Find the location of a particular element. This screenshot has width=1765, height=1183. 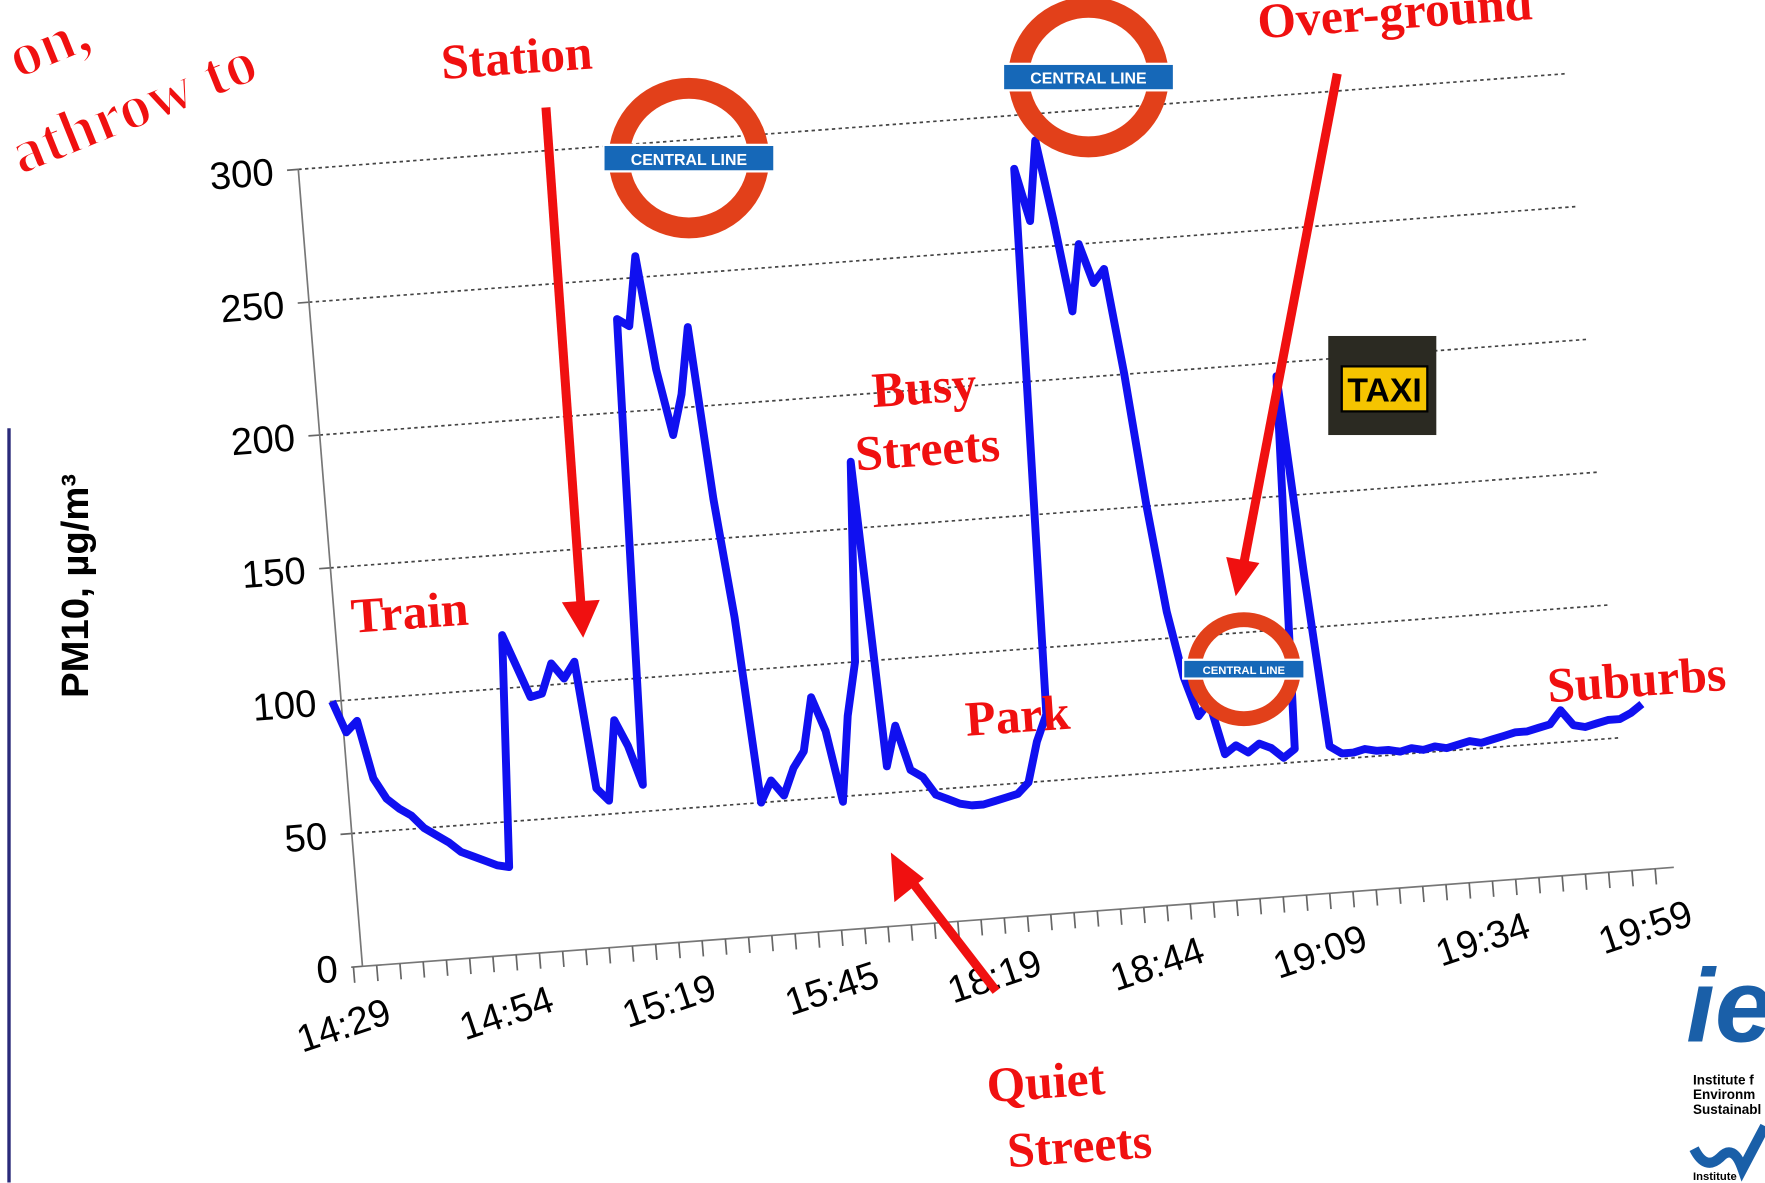

logo-text: Sustainabl is located at coordinates (1727, 1109).